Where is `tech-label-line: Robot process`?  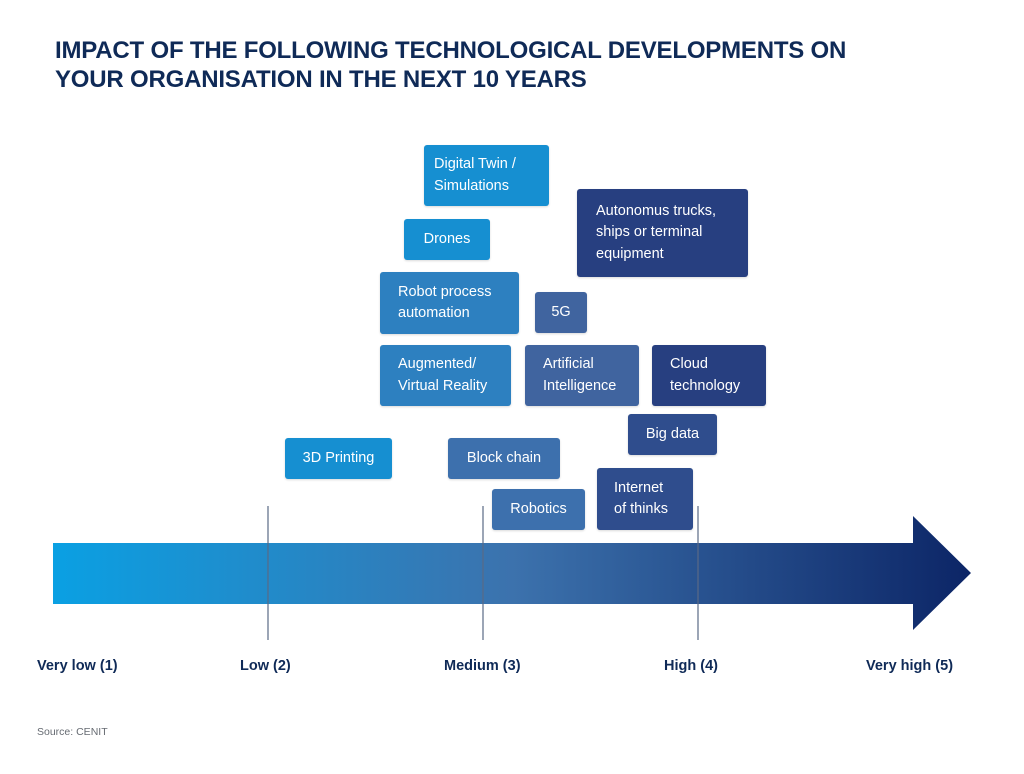 tech-label-line: Robot process is located at coordinates (445, 291).